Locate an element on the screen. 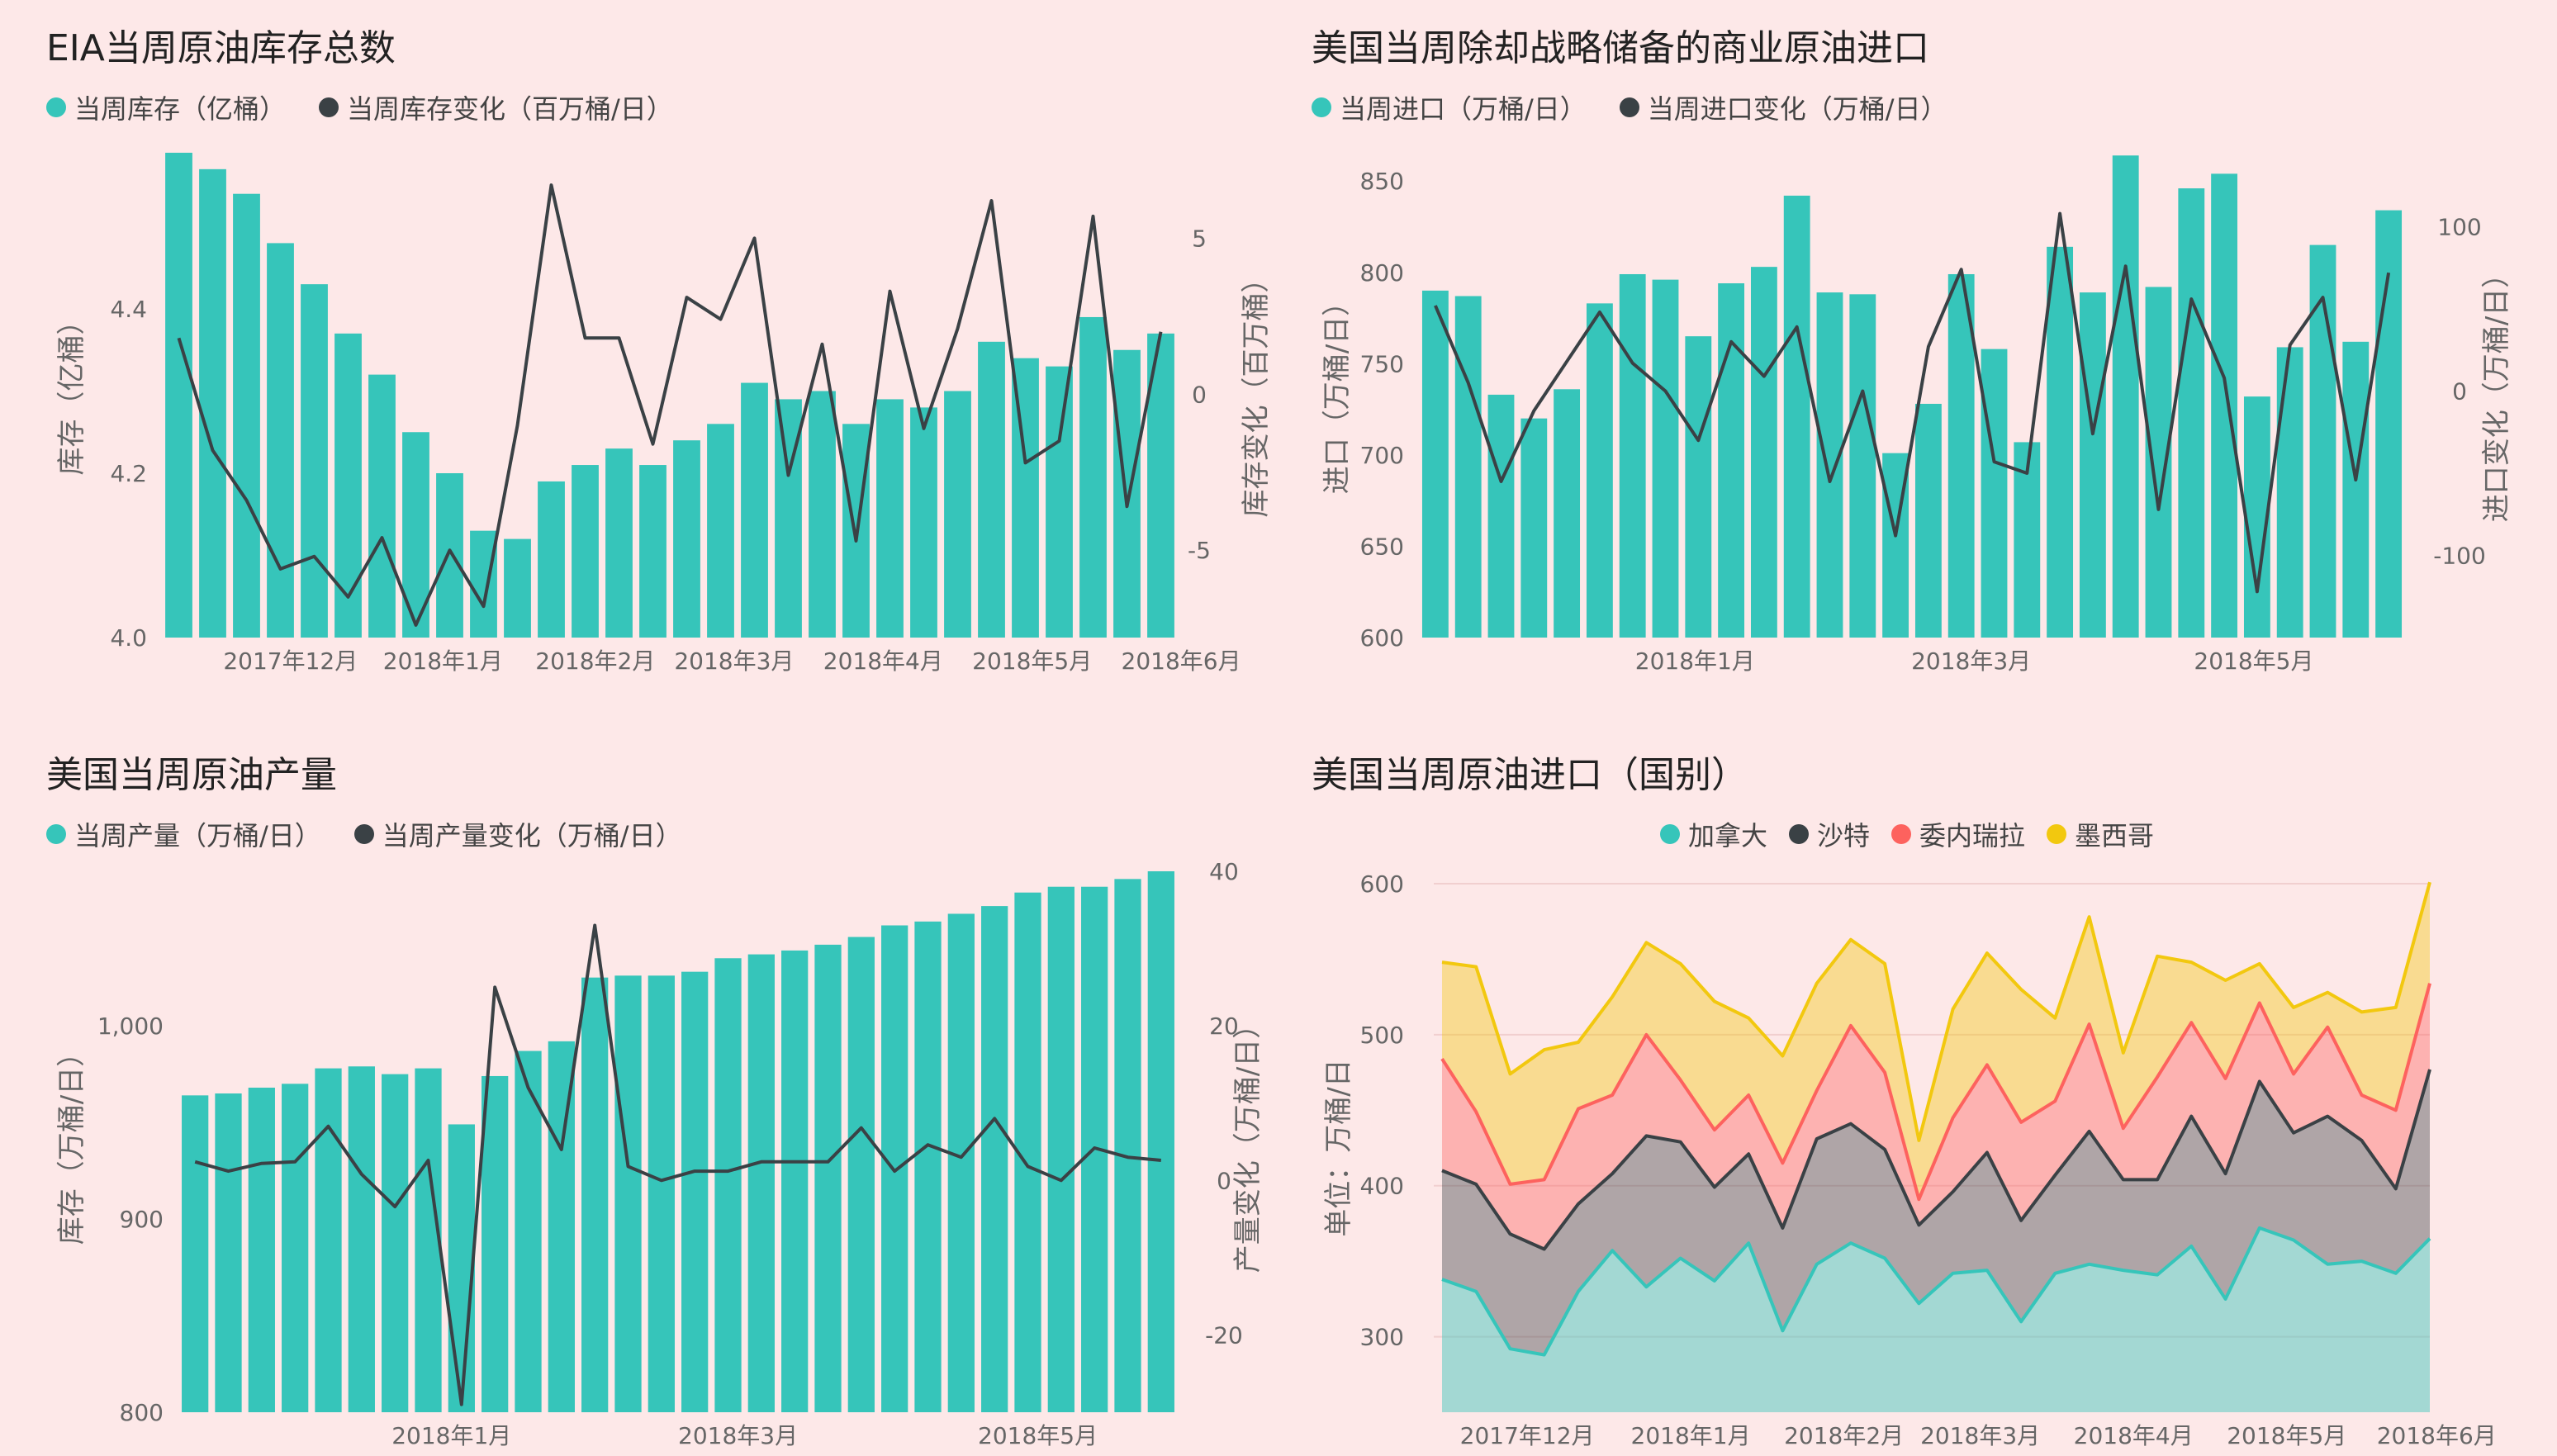  legend-item-line: 当周进口变化（万桶/日） is located at coordinates (1783, 107).